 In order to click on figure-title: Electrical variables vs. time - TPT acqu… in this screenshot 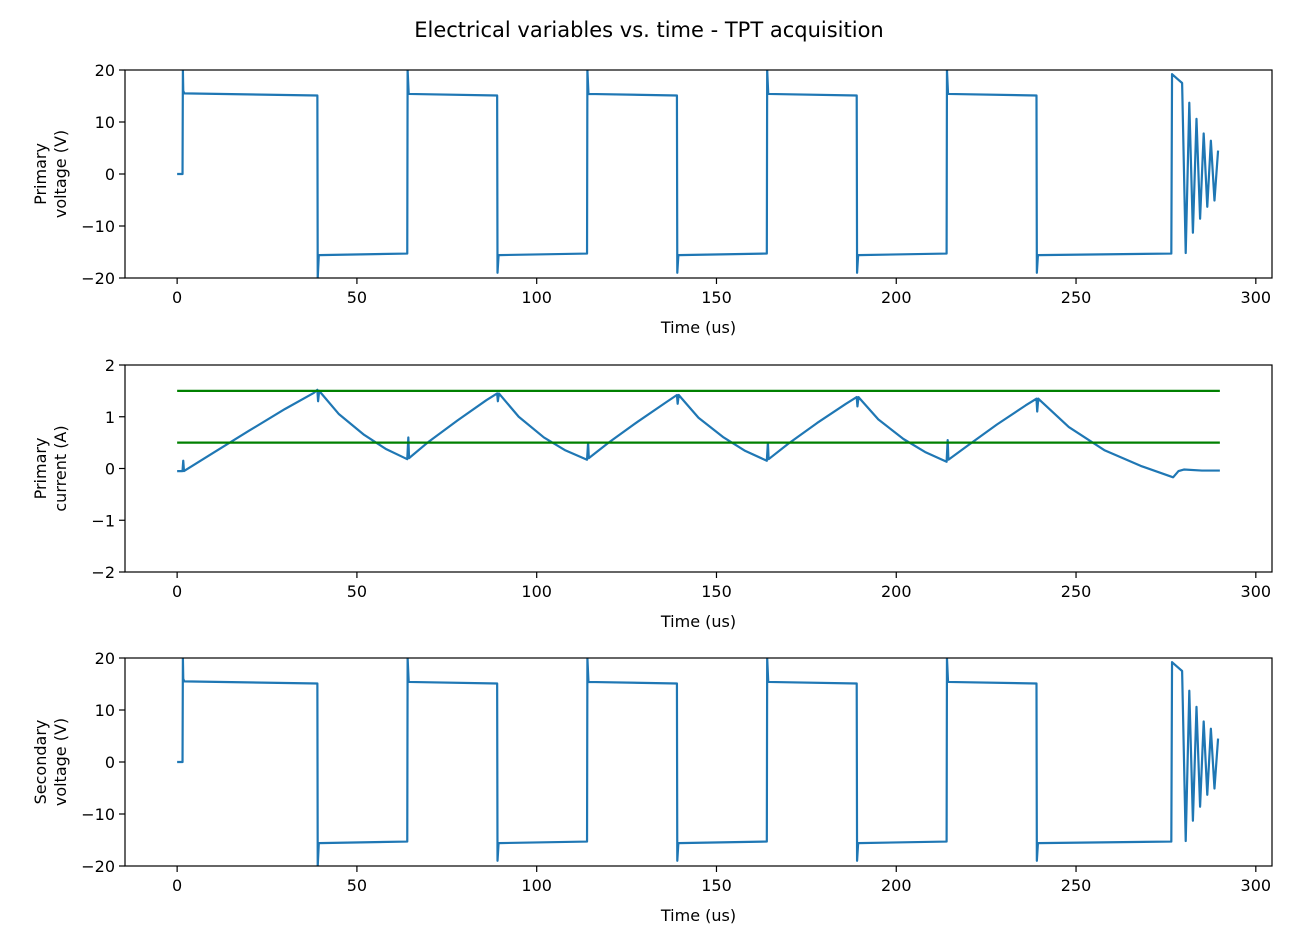, I will do `click(649, 30)`.